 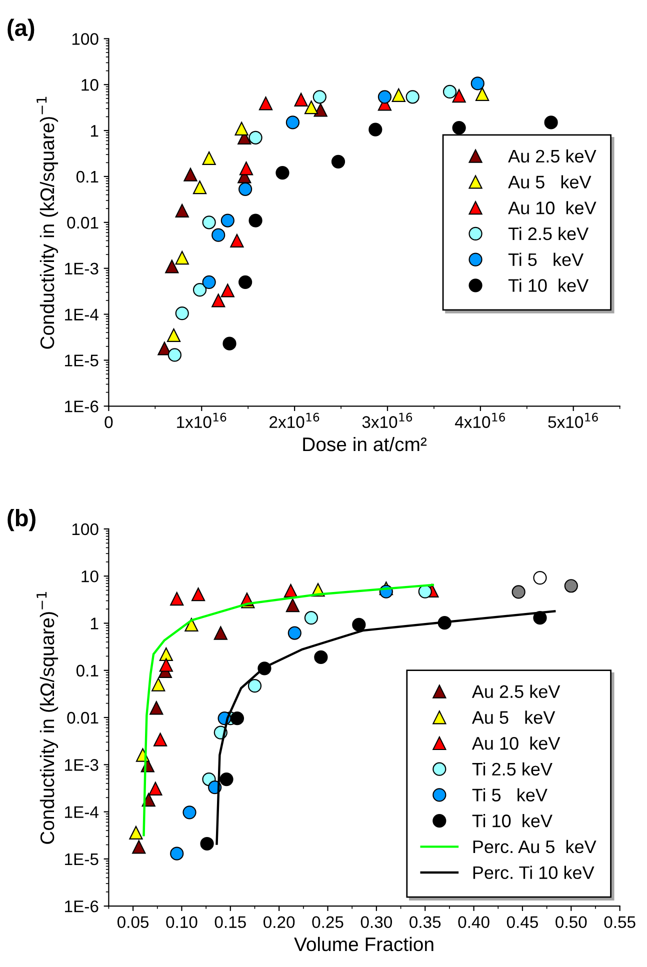 What do you see at coordinates (365, 444) in the screenshot?
I see `x-axis-title: Dose in at/cm²` at bounding box center [365, 444].